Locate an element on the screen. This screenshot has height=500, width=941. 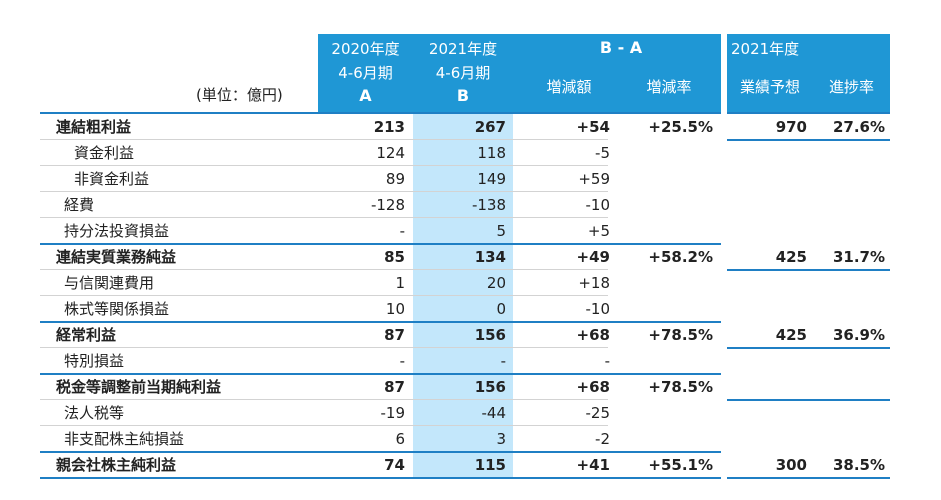
row-label: 株式等関係損益 is located at coordinates (117, 309).